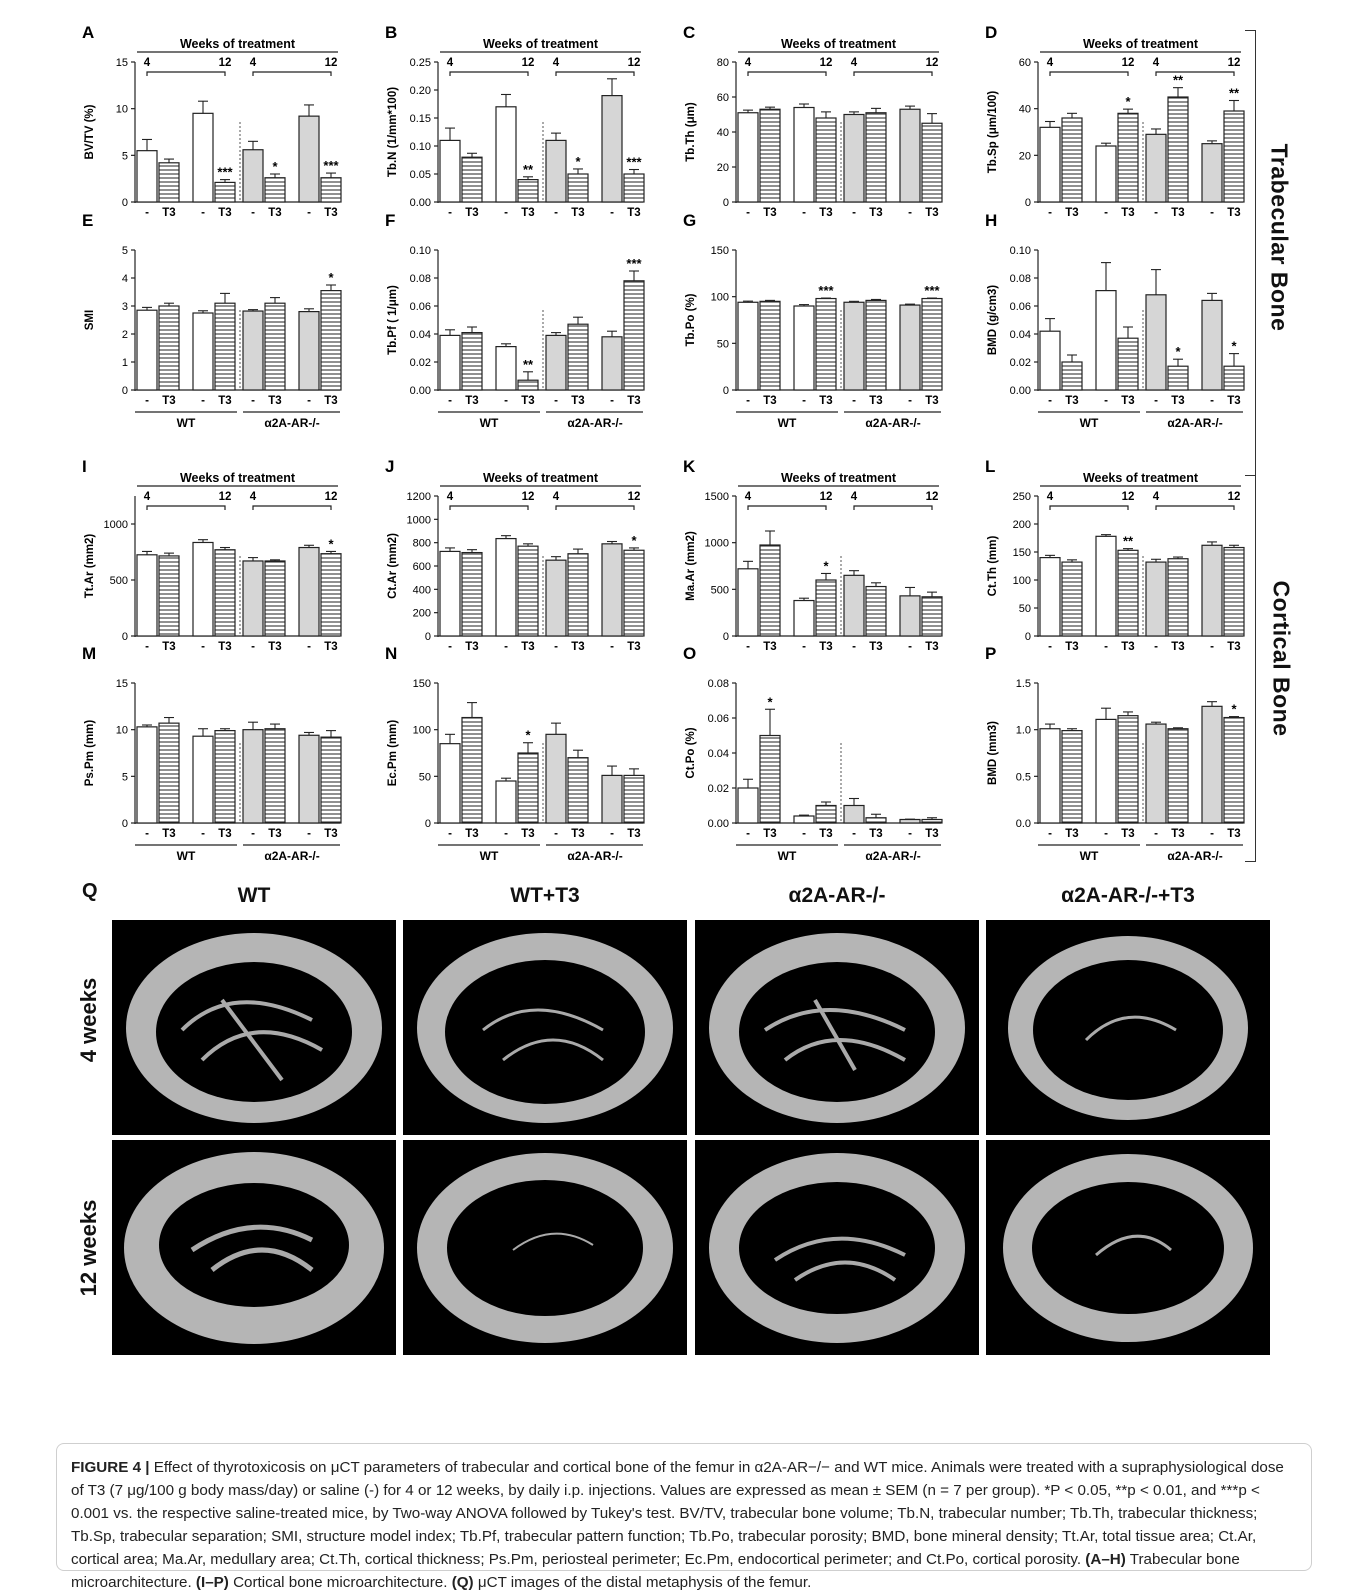  What do you see at coordinates (125, 637) in the screenshot?
I see `y-tick-label-i: 0` at bounding box center [125, 637].